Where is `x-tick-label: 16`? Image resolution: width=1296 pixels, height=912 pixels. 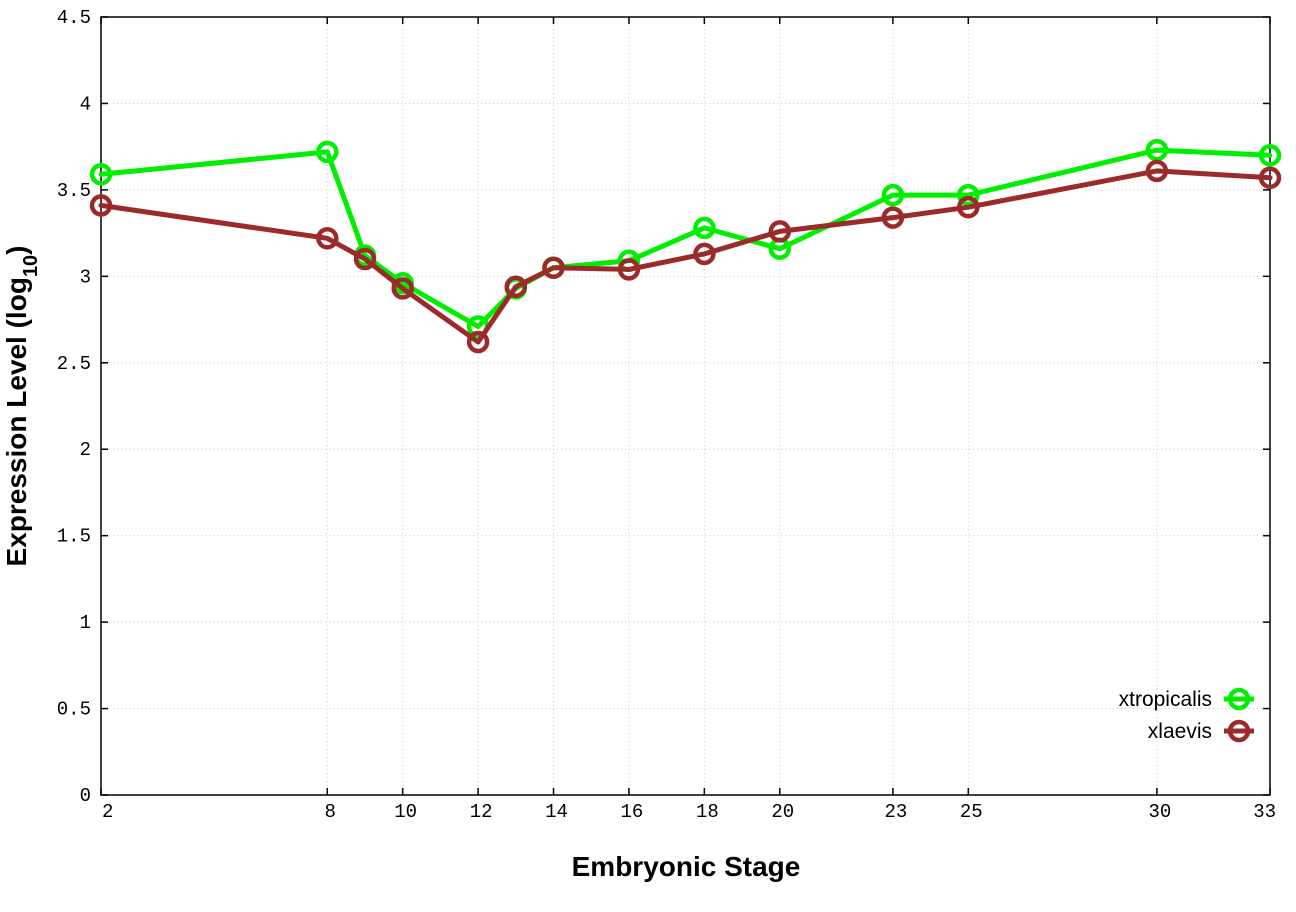
x-tick-label: 16 is located at coordinates (632, 812).